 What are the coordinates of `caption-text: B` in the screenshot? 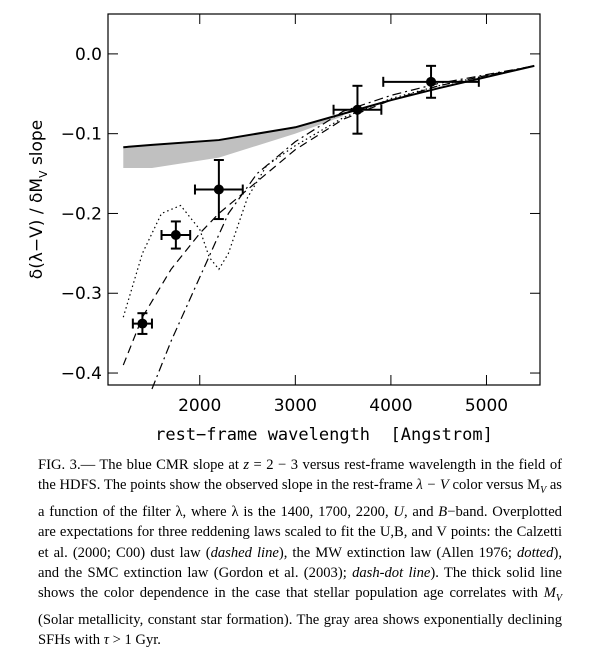 It's located at (443, 511).